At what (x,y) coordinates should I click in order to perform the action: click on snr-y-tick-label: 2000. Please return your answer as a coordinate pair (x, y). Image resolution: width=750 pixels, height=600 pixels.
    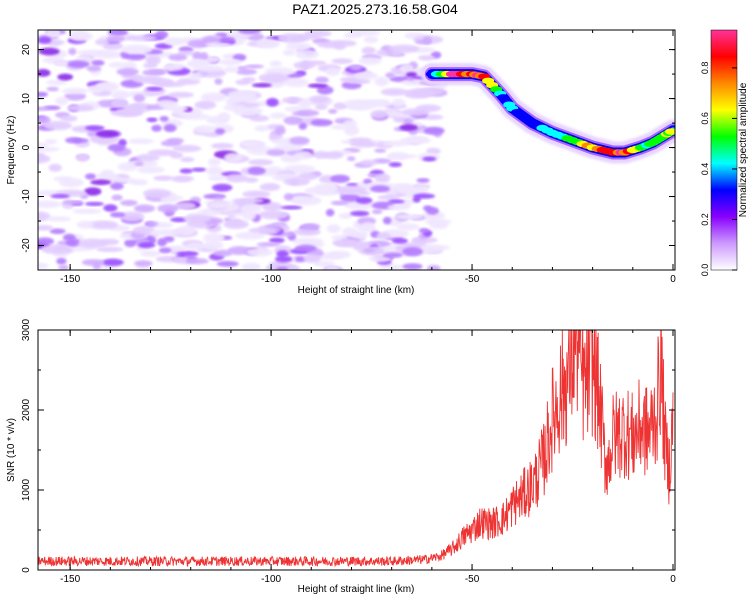
    Looking at the image, I should click on (26, 409).